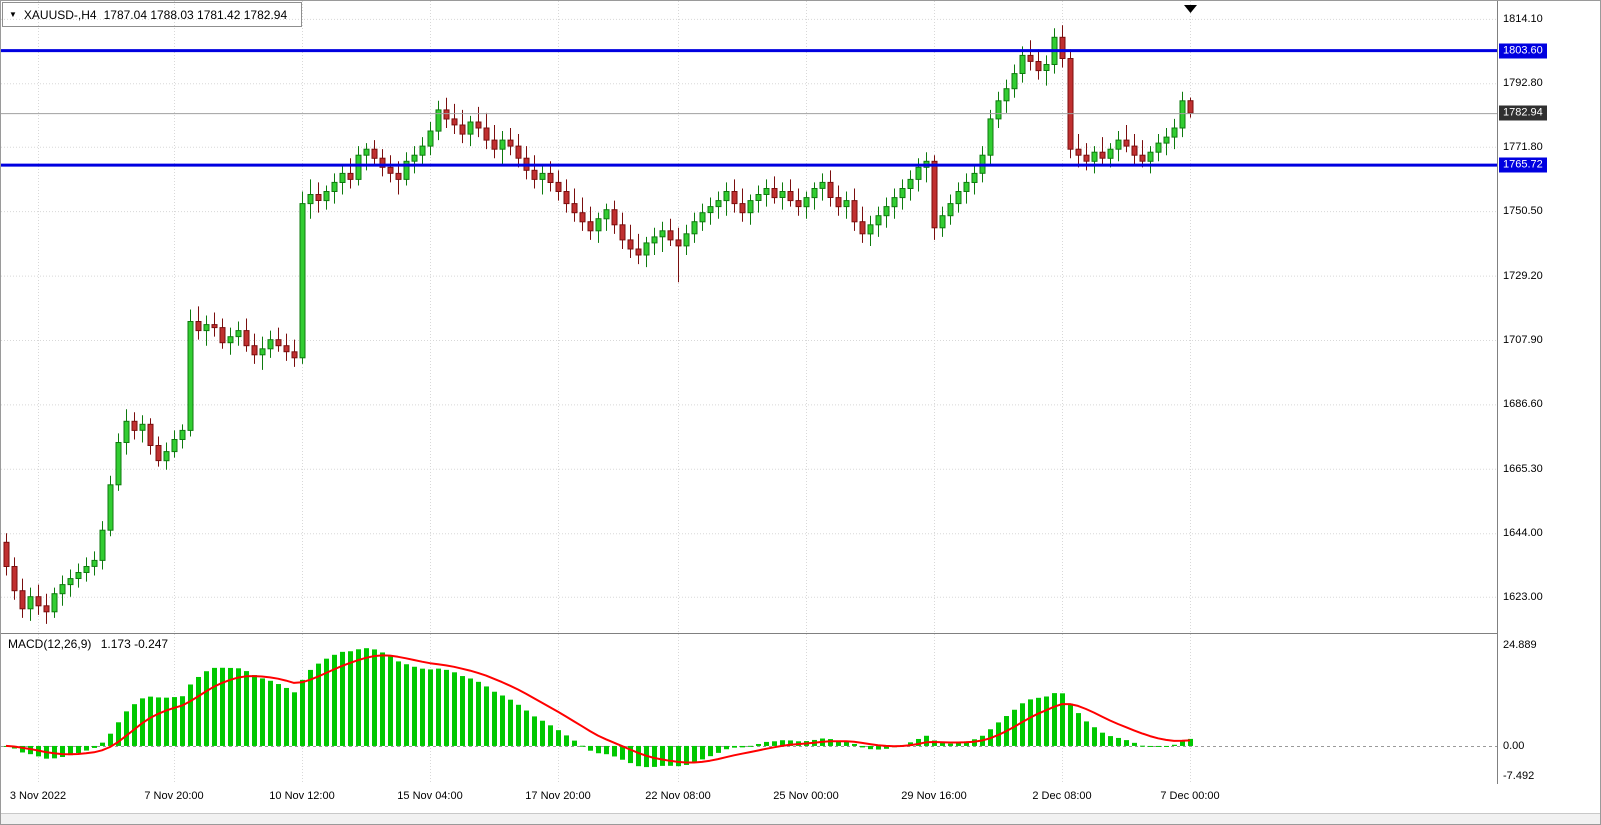 The width and height of the screenshot is (1601, 825). Describe the element at coordinates (302, 796) in the screenshot. I see `time-axis-label: 10 Nov 12:00` at that location.